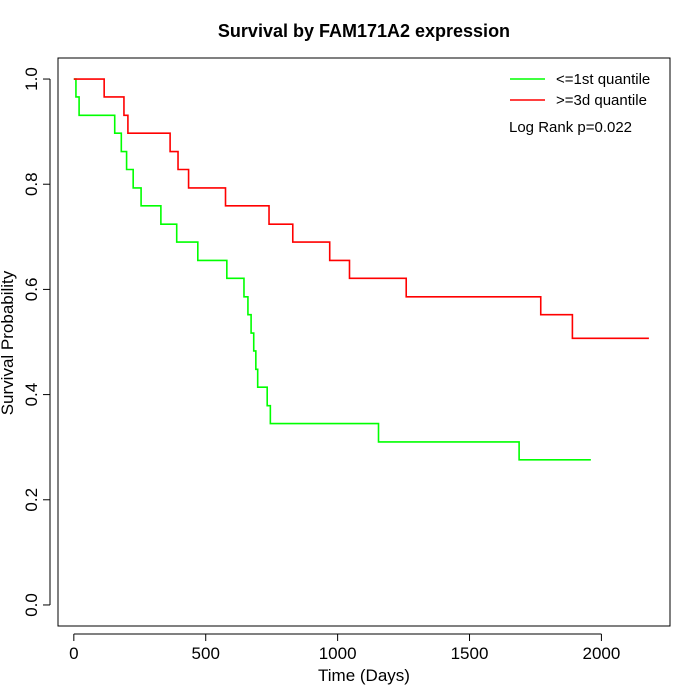 The width and height of the screenshot is (700, 700). What do you see at coordinates (31, 79) in the screenshot?
I see `y-tick-label: 1.0` at bounding box center [31, 79].